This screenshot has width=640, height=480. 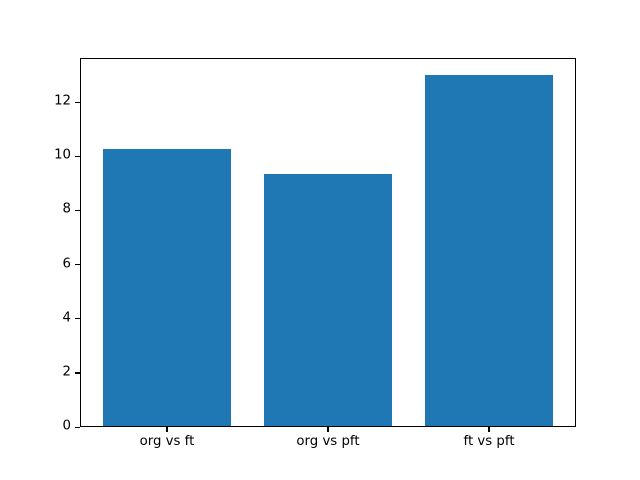 What do you see at coordinates (66, 264) in the screenshot?
I see `y-tick-label: 6` at bounding box center [66, 264].